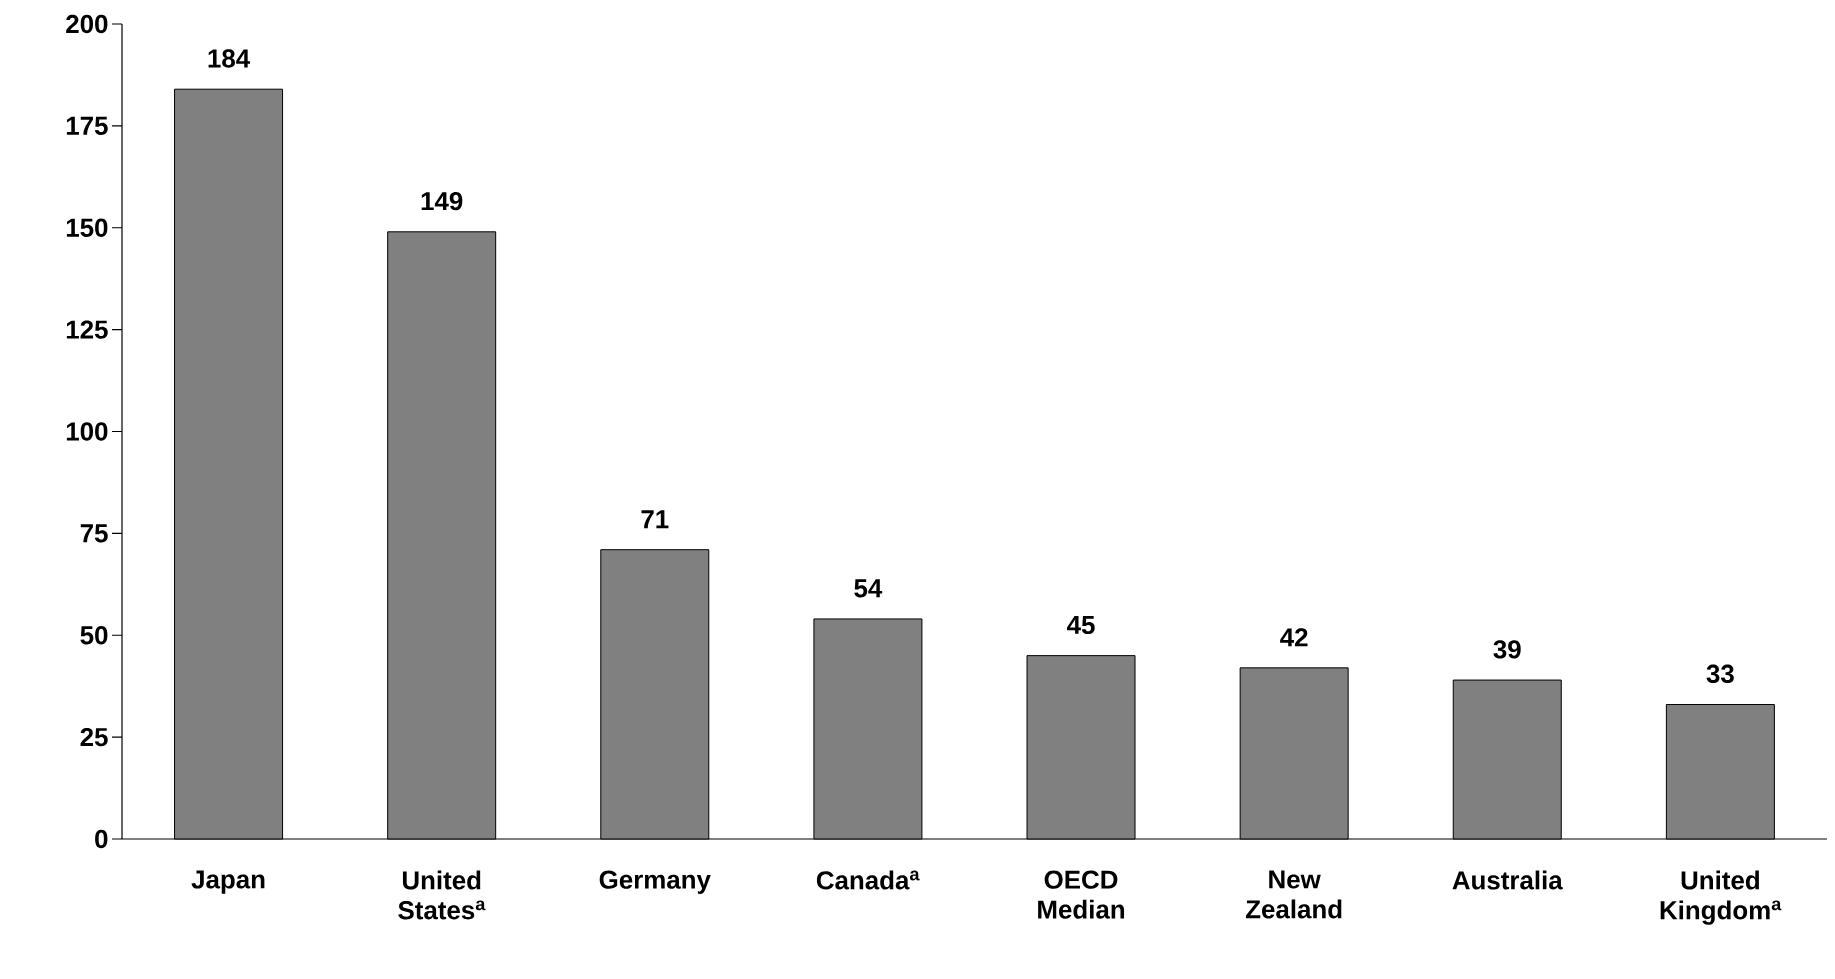  What do you see at coordinates (1721, 897) in the screenshot?
I see `x-tick-label: United Kingdom$^{a}$` at bounding box center [1721, 897].